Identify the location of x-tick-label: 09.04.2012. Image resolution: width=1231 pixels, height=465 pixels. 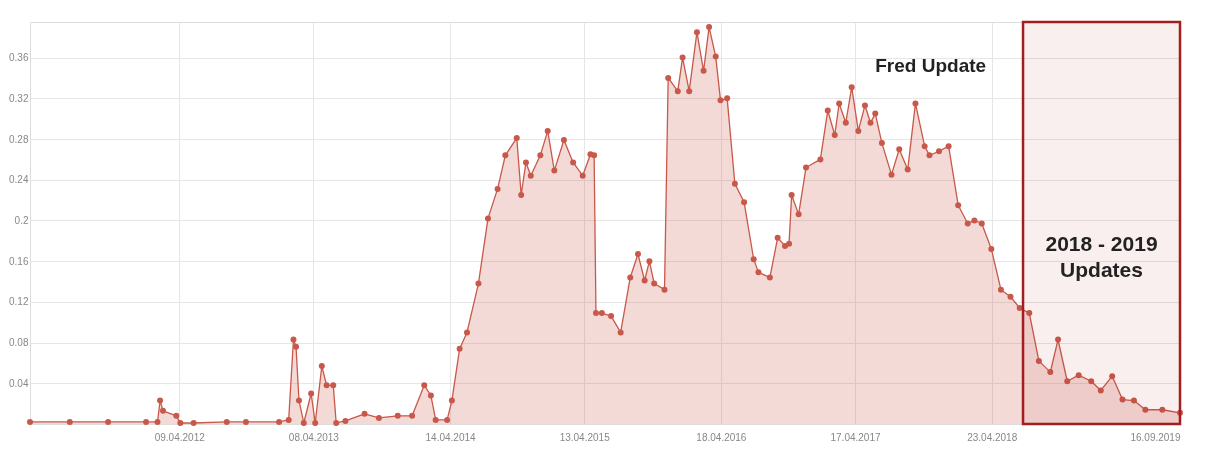
(180, 437).